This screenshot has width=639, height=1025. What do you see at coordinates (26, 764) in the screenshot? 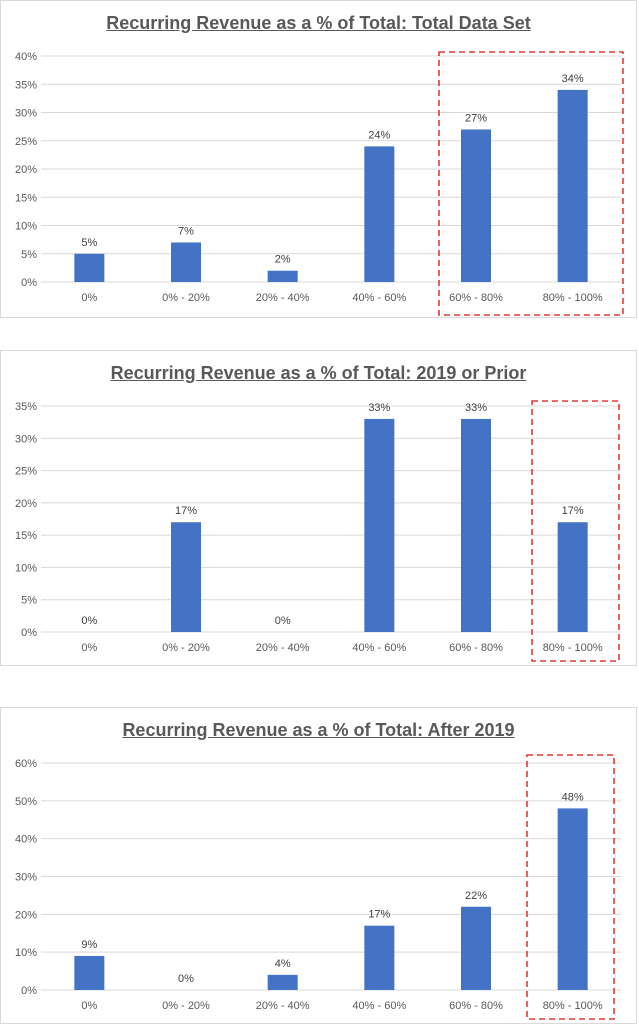
I see `y-tick-label: 60%` at bounding box center [26, 764].